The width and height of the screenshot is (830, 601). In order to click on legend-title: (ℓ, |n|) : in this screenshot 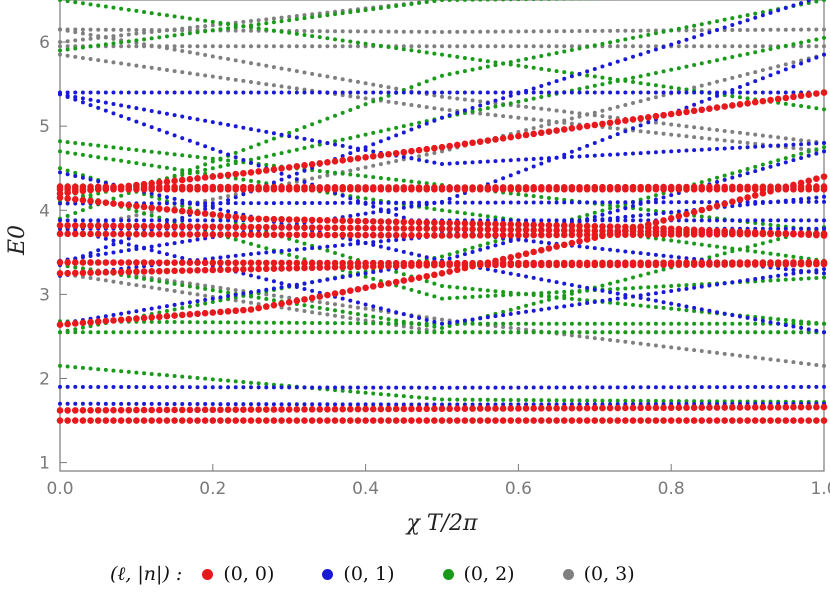, I will do `click(146, 573)`.